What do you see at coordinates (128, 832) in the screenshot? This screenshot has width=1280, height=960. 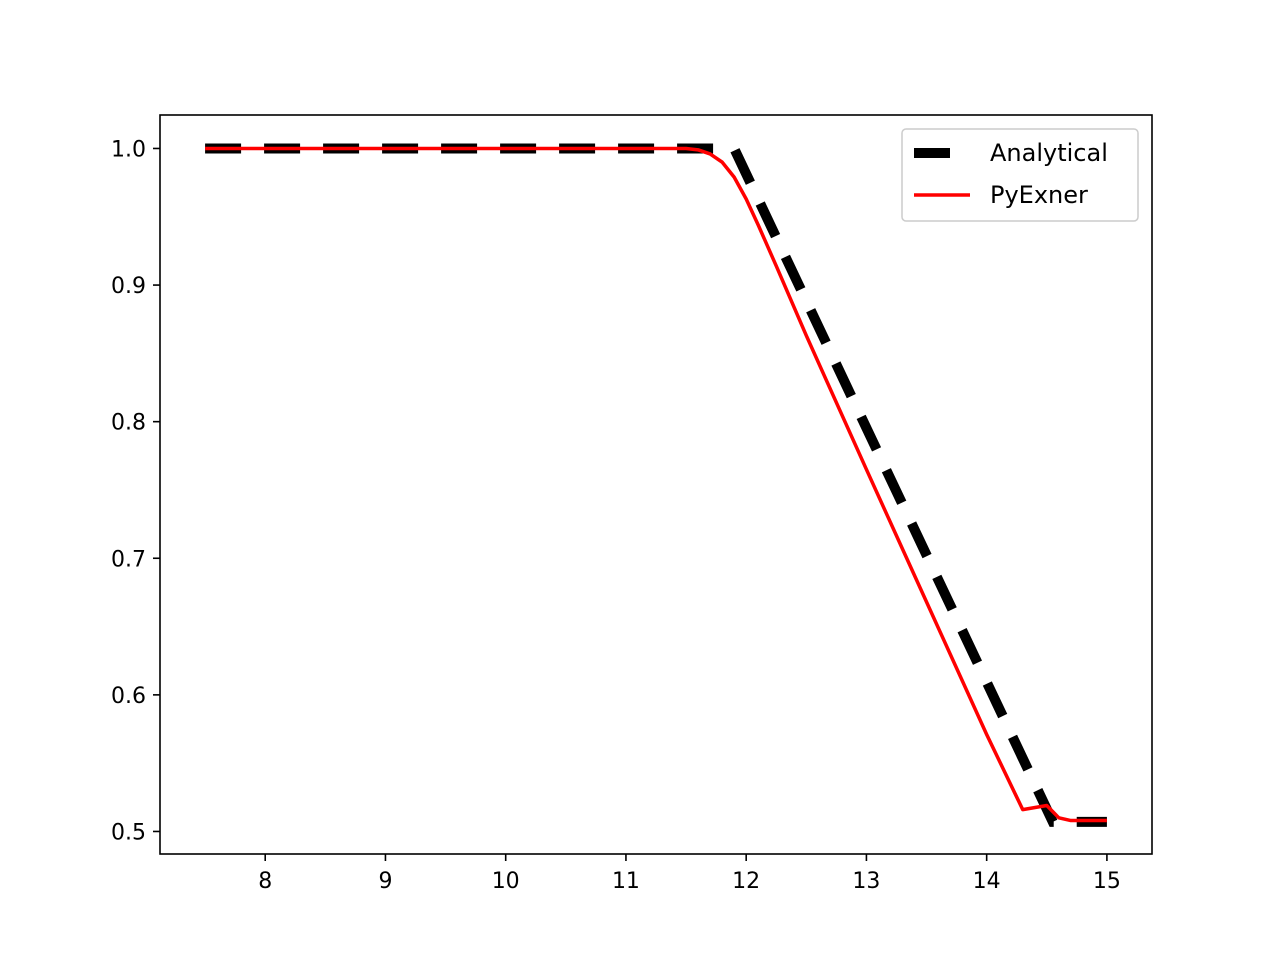 I see `y-tick-label: 0.5` at bounding box center [128, 832].